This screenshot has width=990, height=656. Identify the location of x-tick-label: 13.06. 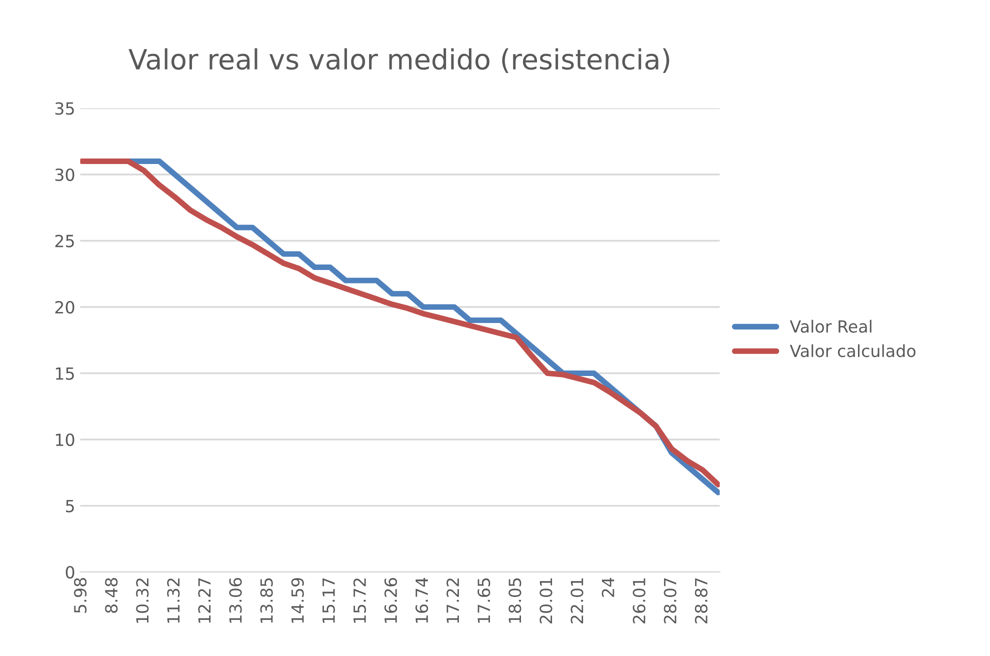
(235, 600).